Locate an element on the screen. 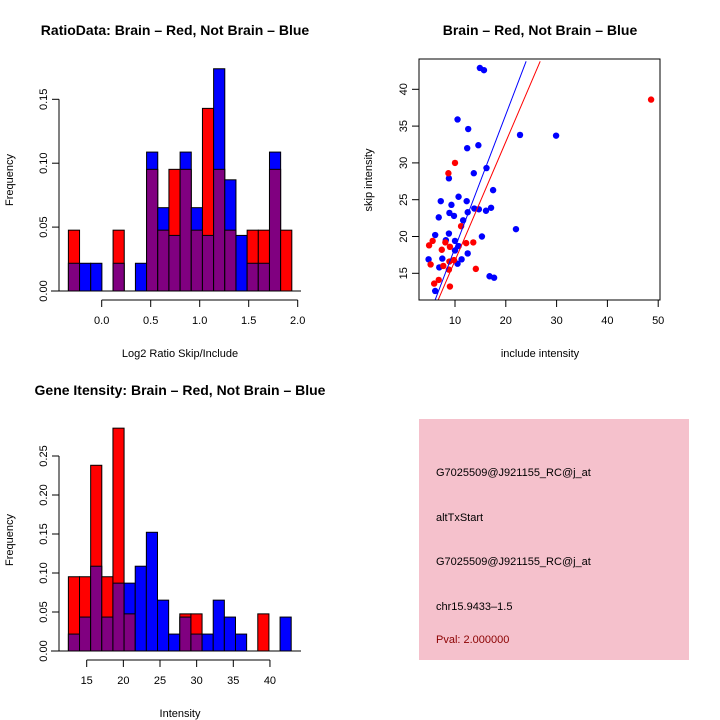 Image resolution: width=720 pixels, height=720 pixels. pval-text: Pval: 2.000000 is located at coordinates (472, 640).